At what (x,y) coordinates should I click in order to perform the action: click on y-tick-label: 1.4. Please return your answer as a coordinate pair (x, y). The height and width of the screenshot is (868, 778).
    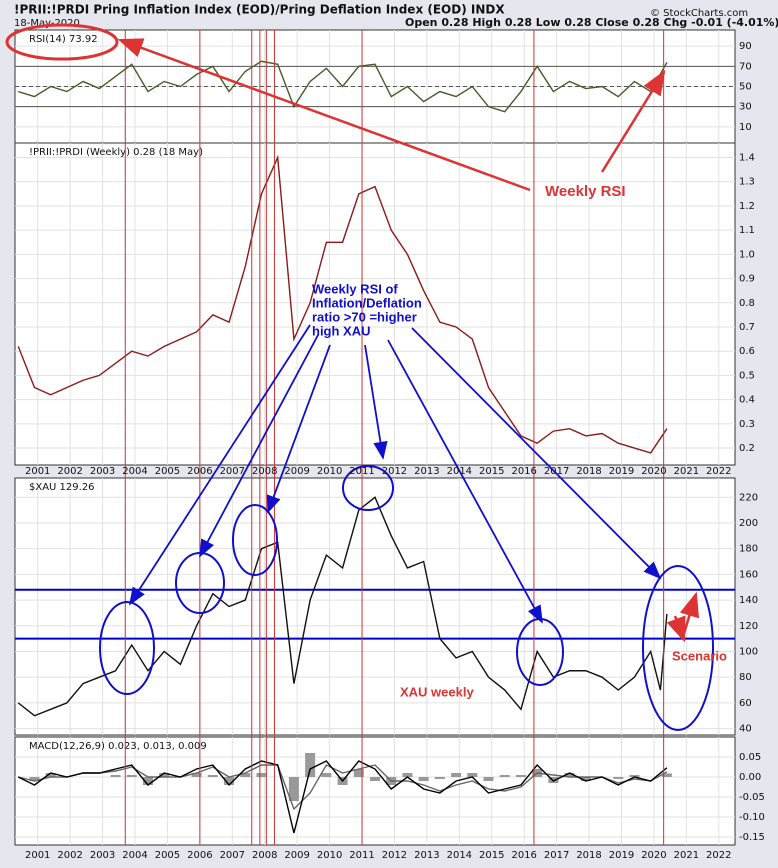
    Looking at the image, I should click on (747, 158).